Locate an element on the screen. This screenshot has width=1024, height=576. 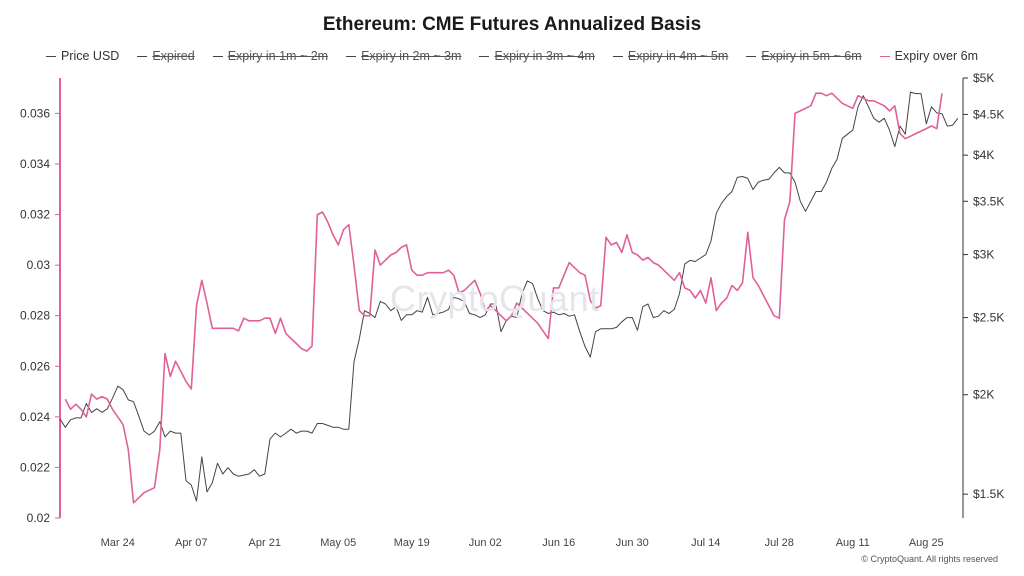
legend-item: Expiry in 1m ~ 2m is located at coordinates (270, 56).